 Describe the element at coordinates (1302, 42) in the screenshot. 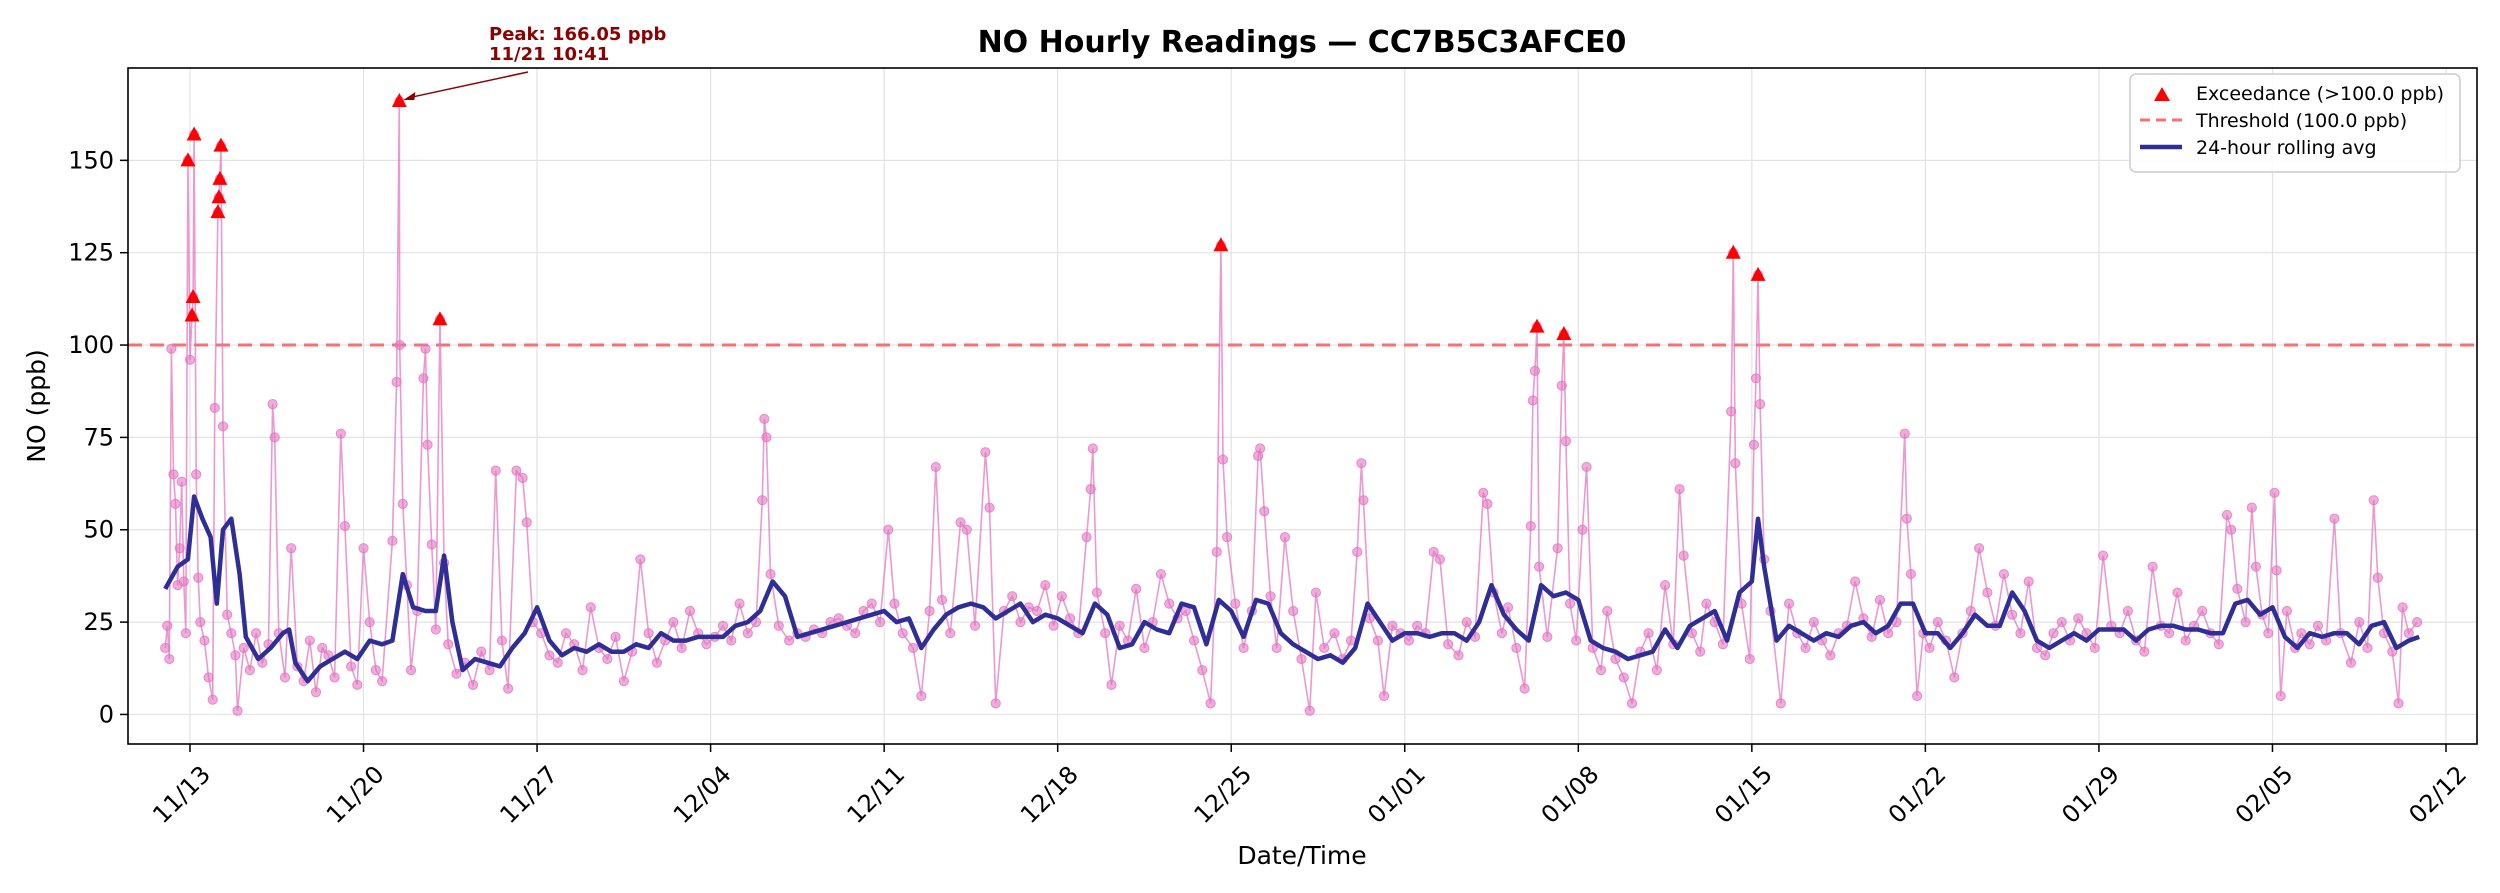

I see `chart-title: NO Hourly Readings — CC7B5C3AFCE0` at that location.